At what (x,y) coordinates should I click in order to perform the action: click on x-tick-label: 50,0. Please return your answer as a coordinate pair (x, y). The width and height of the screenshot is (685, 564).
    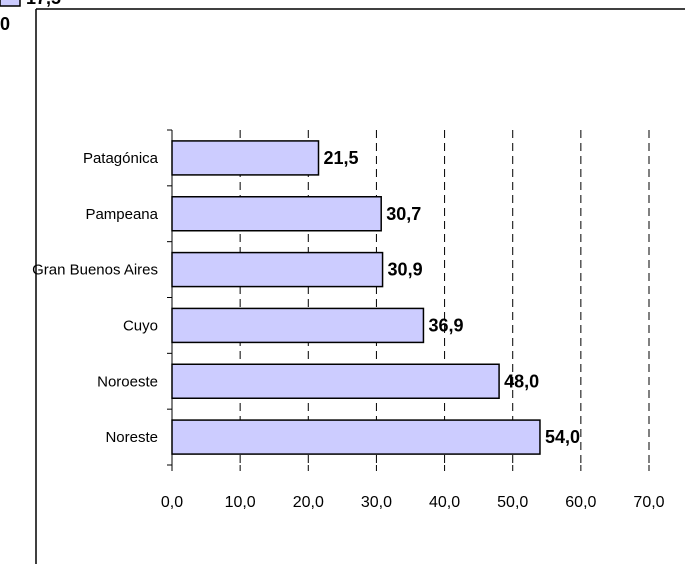
    Looking at the image, I should click on (512, 502).